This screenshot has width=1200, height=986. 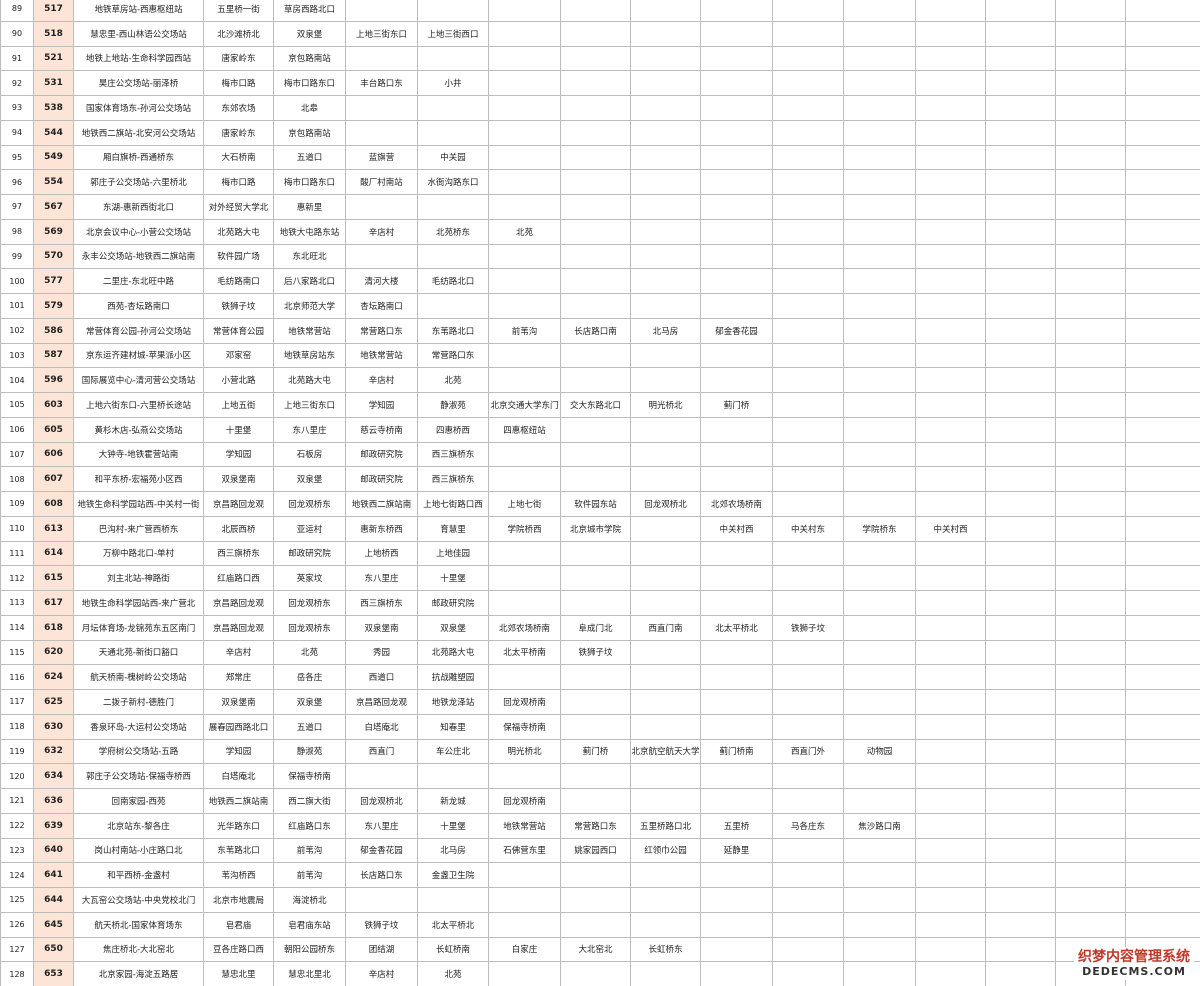 I want to click on route-row: 111 614 万柳中路北口-单村 西三旗桥东 邮政研究院 上地桥西 上地佳园, so click(x=600, y=553).